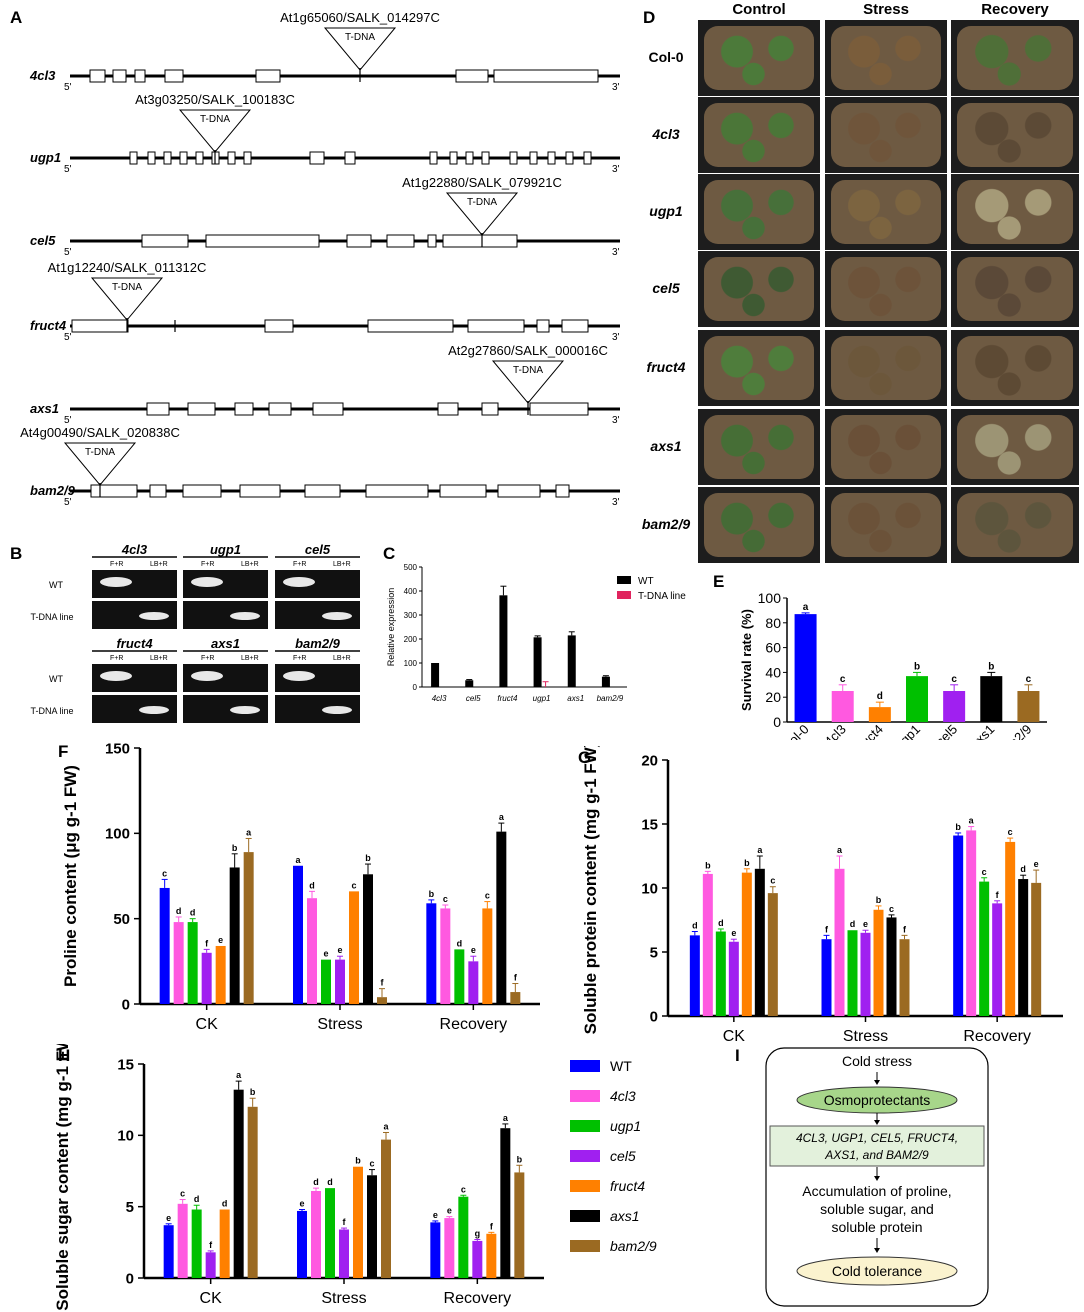 This screenshot has height=1312, width=1084. What do you see at coordinates (125, 1064) in the screenshot?
I see `y-tick-label: 15` at bounding box center [125, 1064].